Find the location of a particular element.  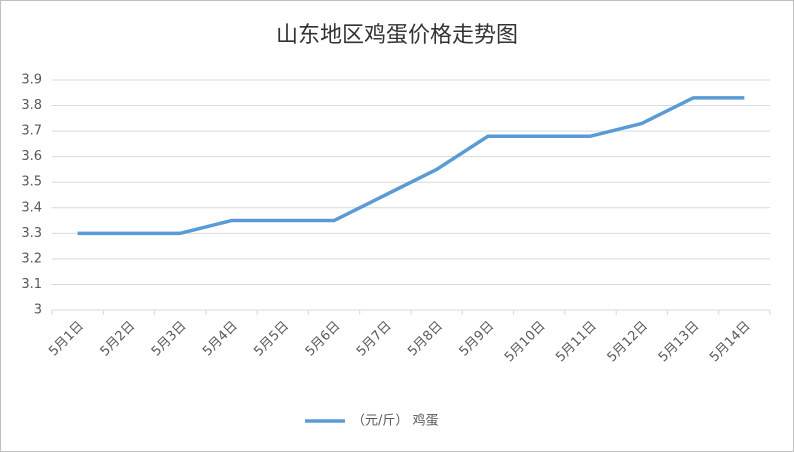

y-tick-label: 3.4 is located at coordinates (31, 207).